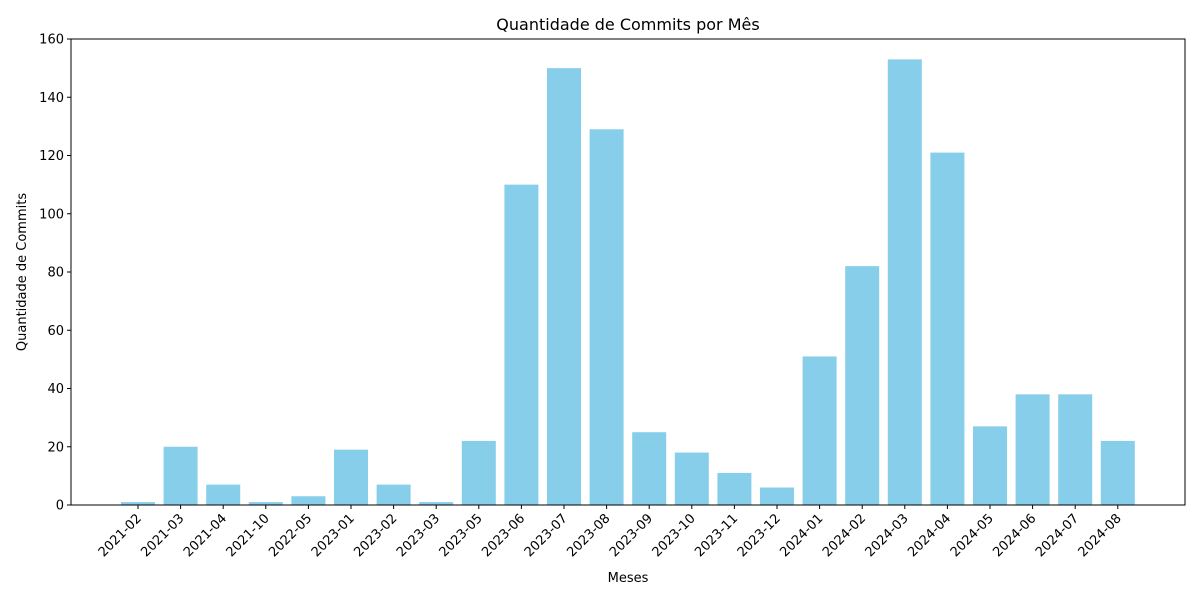 This screenshot has height=600, width=1200. I want to click on x-tick-label: 2024-01, so click(801, 535).